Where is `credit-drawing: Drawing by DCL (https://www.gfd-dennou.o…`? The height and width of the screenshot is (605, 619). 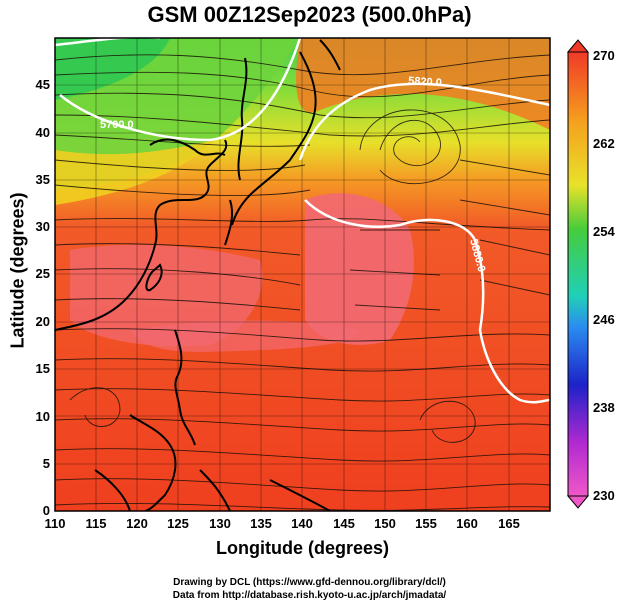 credit-drawing: Drawing by DCL (https://www.gfd-dennou.o… is located at coordinates (309, 582).